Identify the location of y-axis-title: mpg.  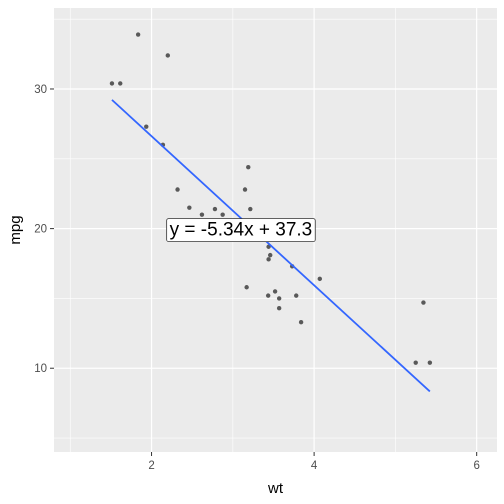
(15, 229).